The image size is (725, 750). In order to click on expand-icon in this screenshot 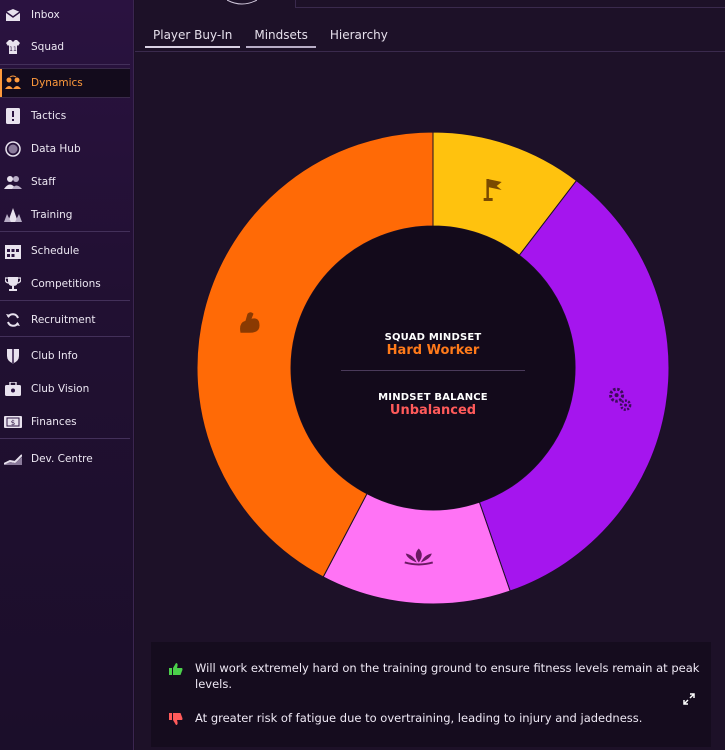, I will do `click(689, 697)`.